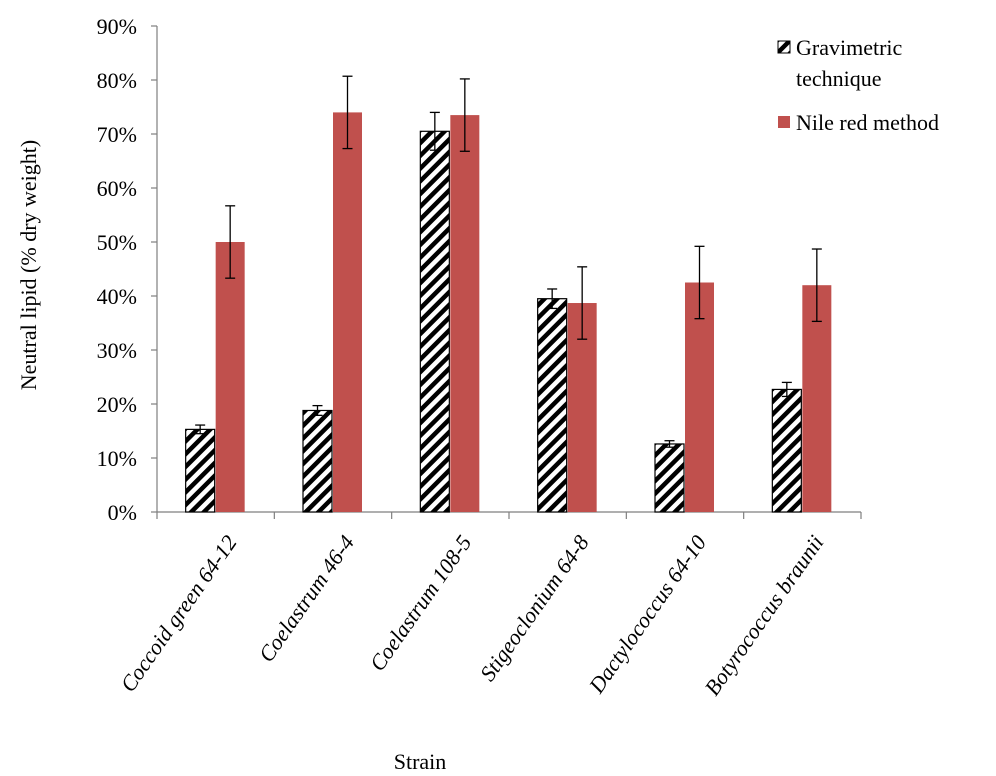  I want to click on y-tick-label: 10%, so click(117, 458).